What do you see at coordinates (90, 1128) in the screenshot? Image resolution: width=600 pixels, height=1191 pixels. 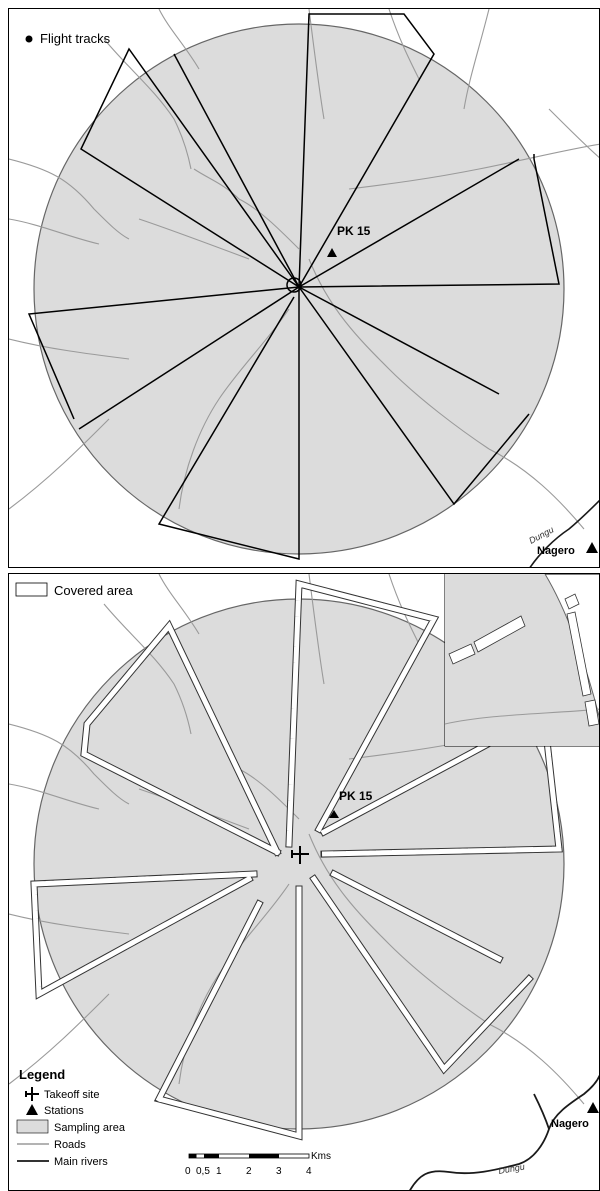 I see `legend-label-sampling: Sampling area` at bounding box center [90, 1128].